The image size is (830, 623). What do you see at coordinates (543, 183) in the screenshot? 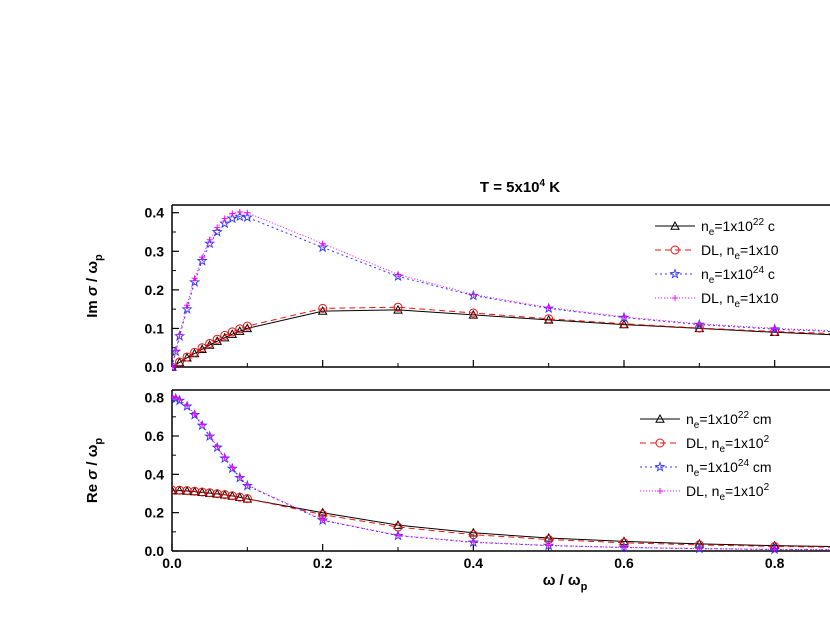
I see `figure-title-exponent: 4` at bounding box center [543, 183].